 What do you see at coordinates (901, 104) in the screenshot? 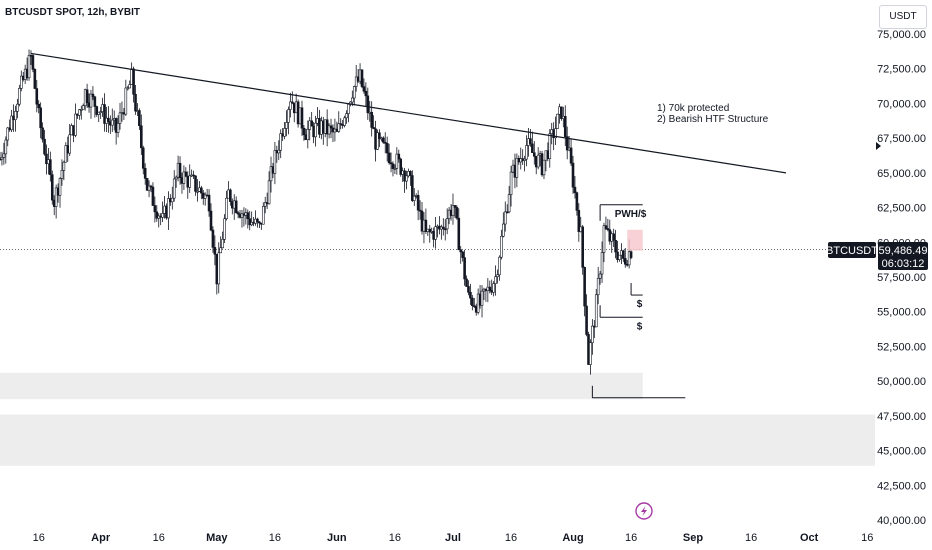
I see `y-tick-label: 70,000.00` at bounding box center [901, 104].